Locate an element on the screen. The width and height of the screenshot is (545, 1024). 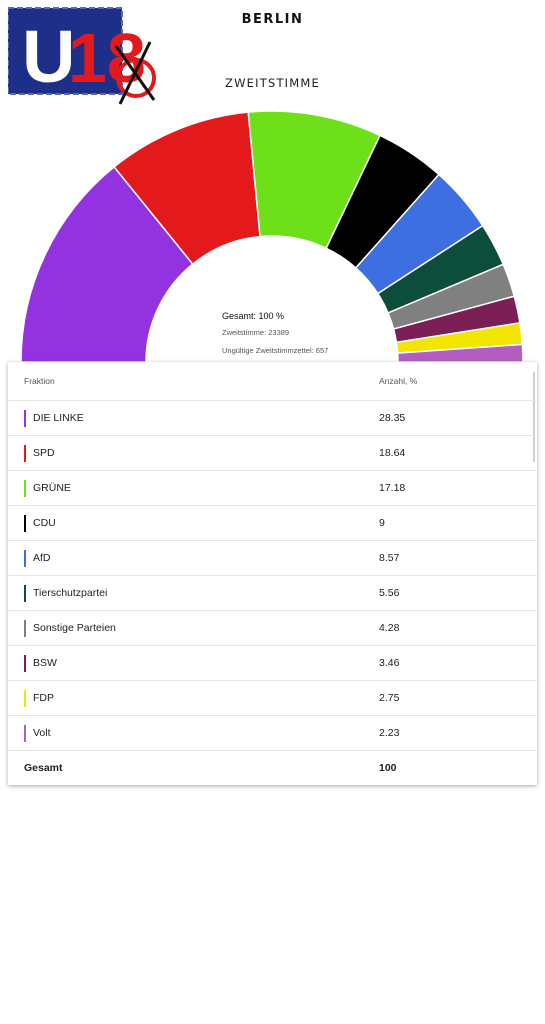
table-row: BSW 3.46 is located at coordinates (272, 663).